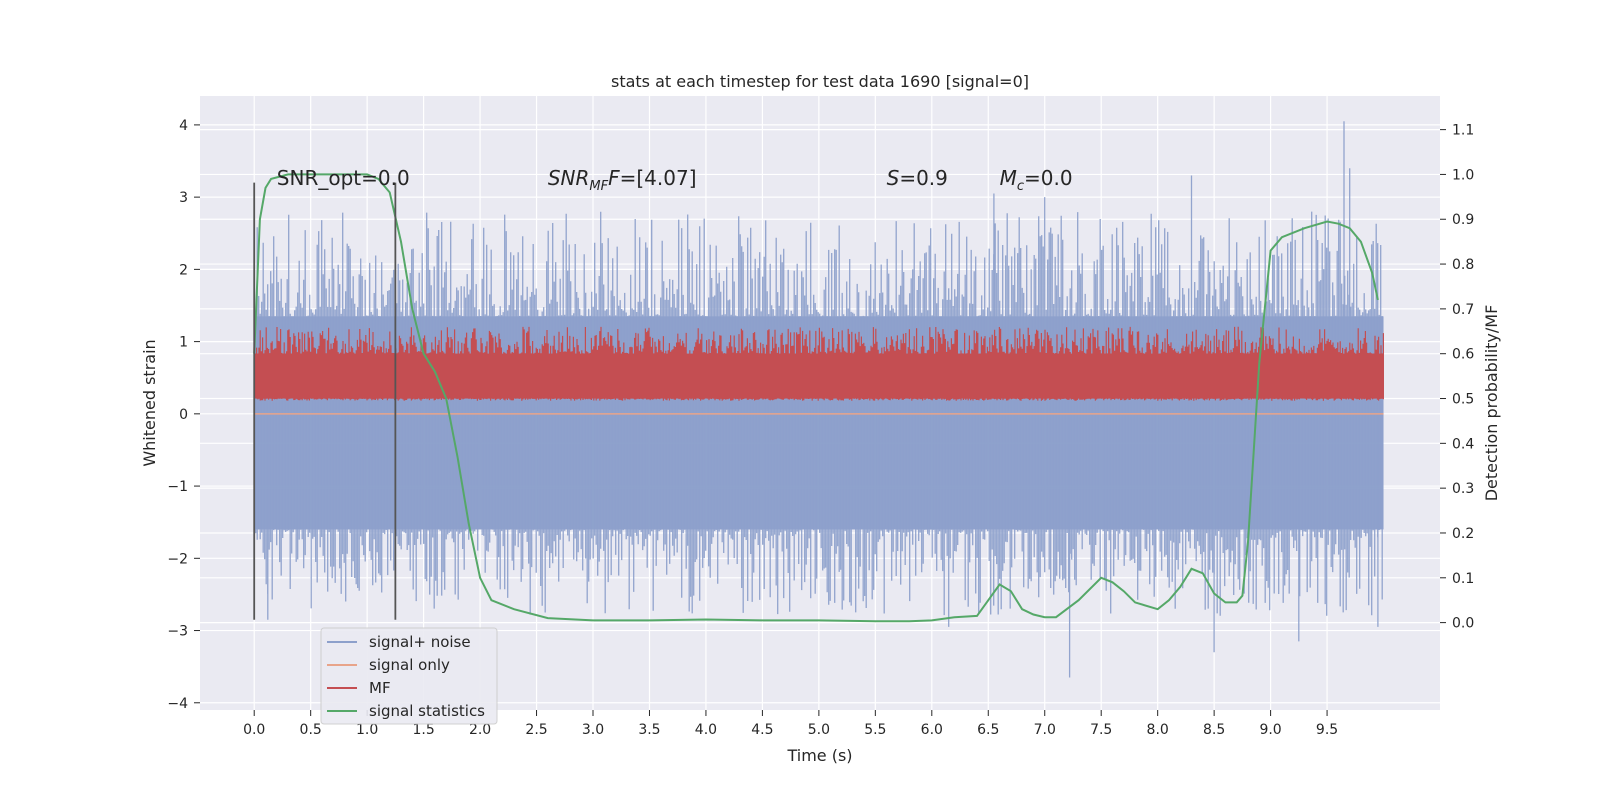  I want to click on x-tick-label: 4.0, so click(706, 730).